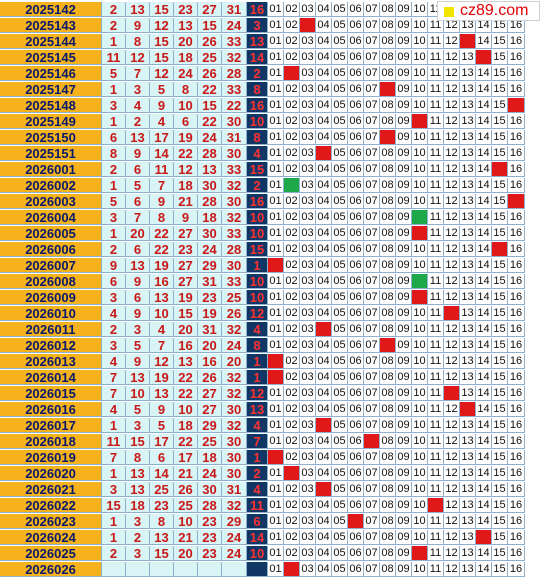 The image size is (541, 578). Describe the element at coordinates (138, 457) in the screenshot. I see `red-ball-number: 8` at that location.